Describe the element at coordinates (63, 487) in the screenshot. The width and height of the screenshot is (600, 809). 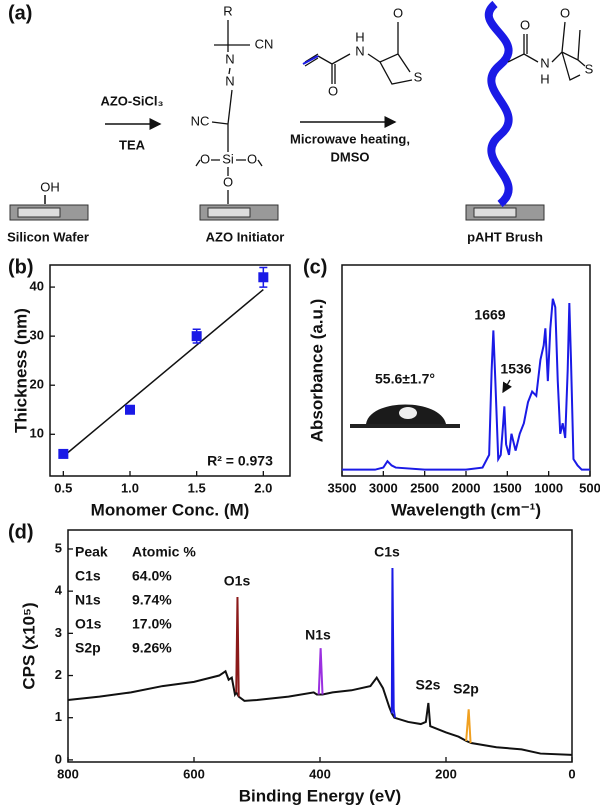
I see `x-tick-label: 0.5` at that location.